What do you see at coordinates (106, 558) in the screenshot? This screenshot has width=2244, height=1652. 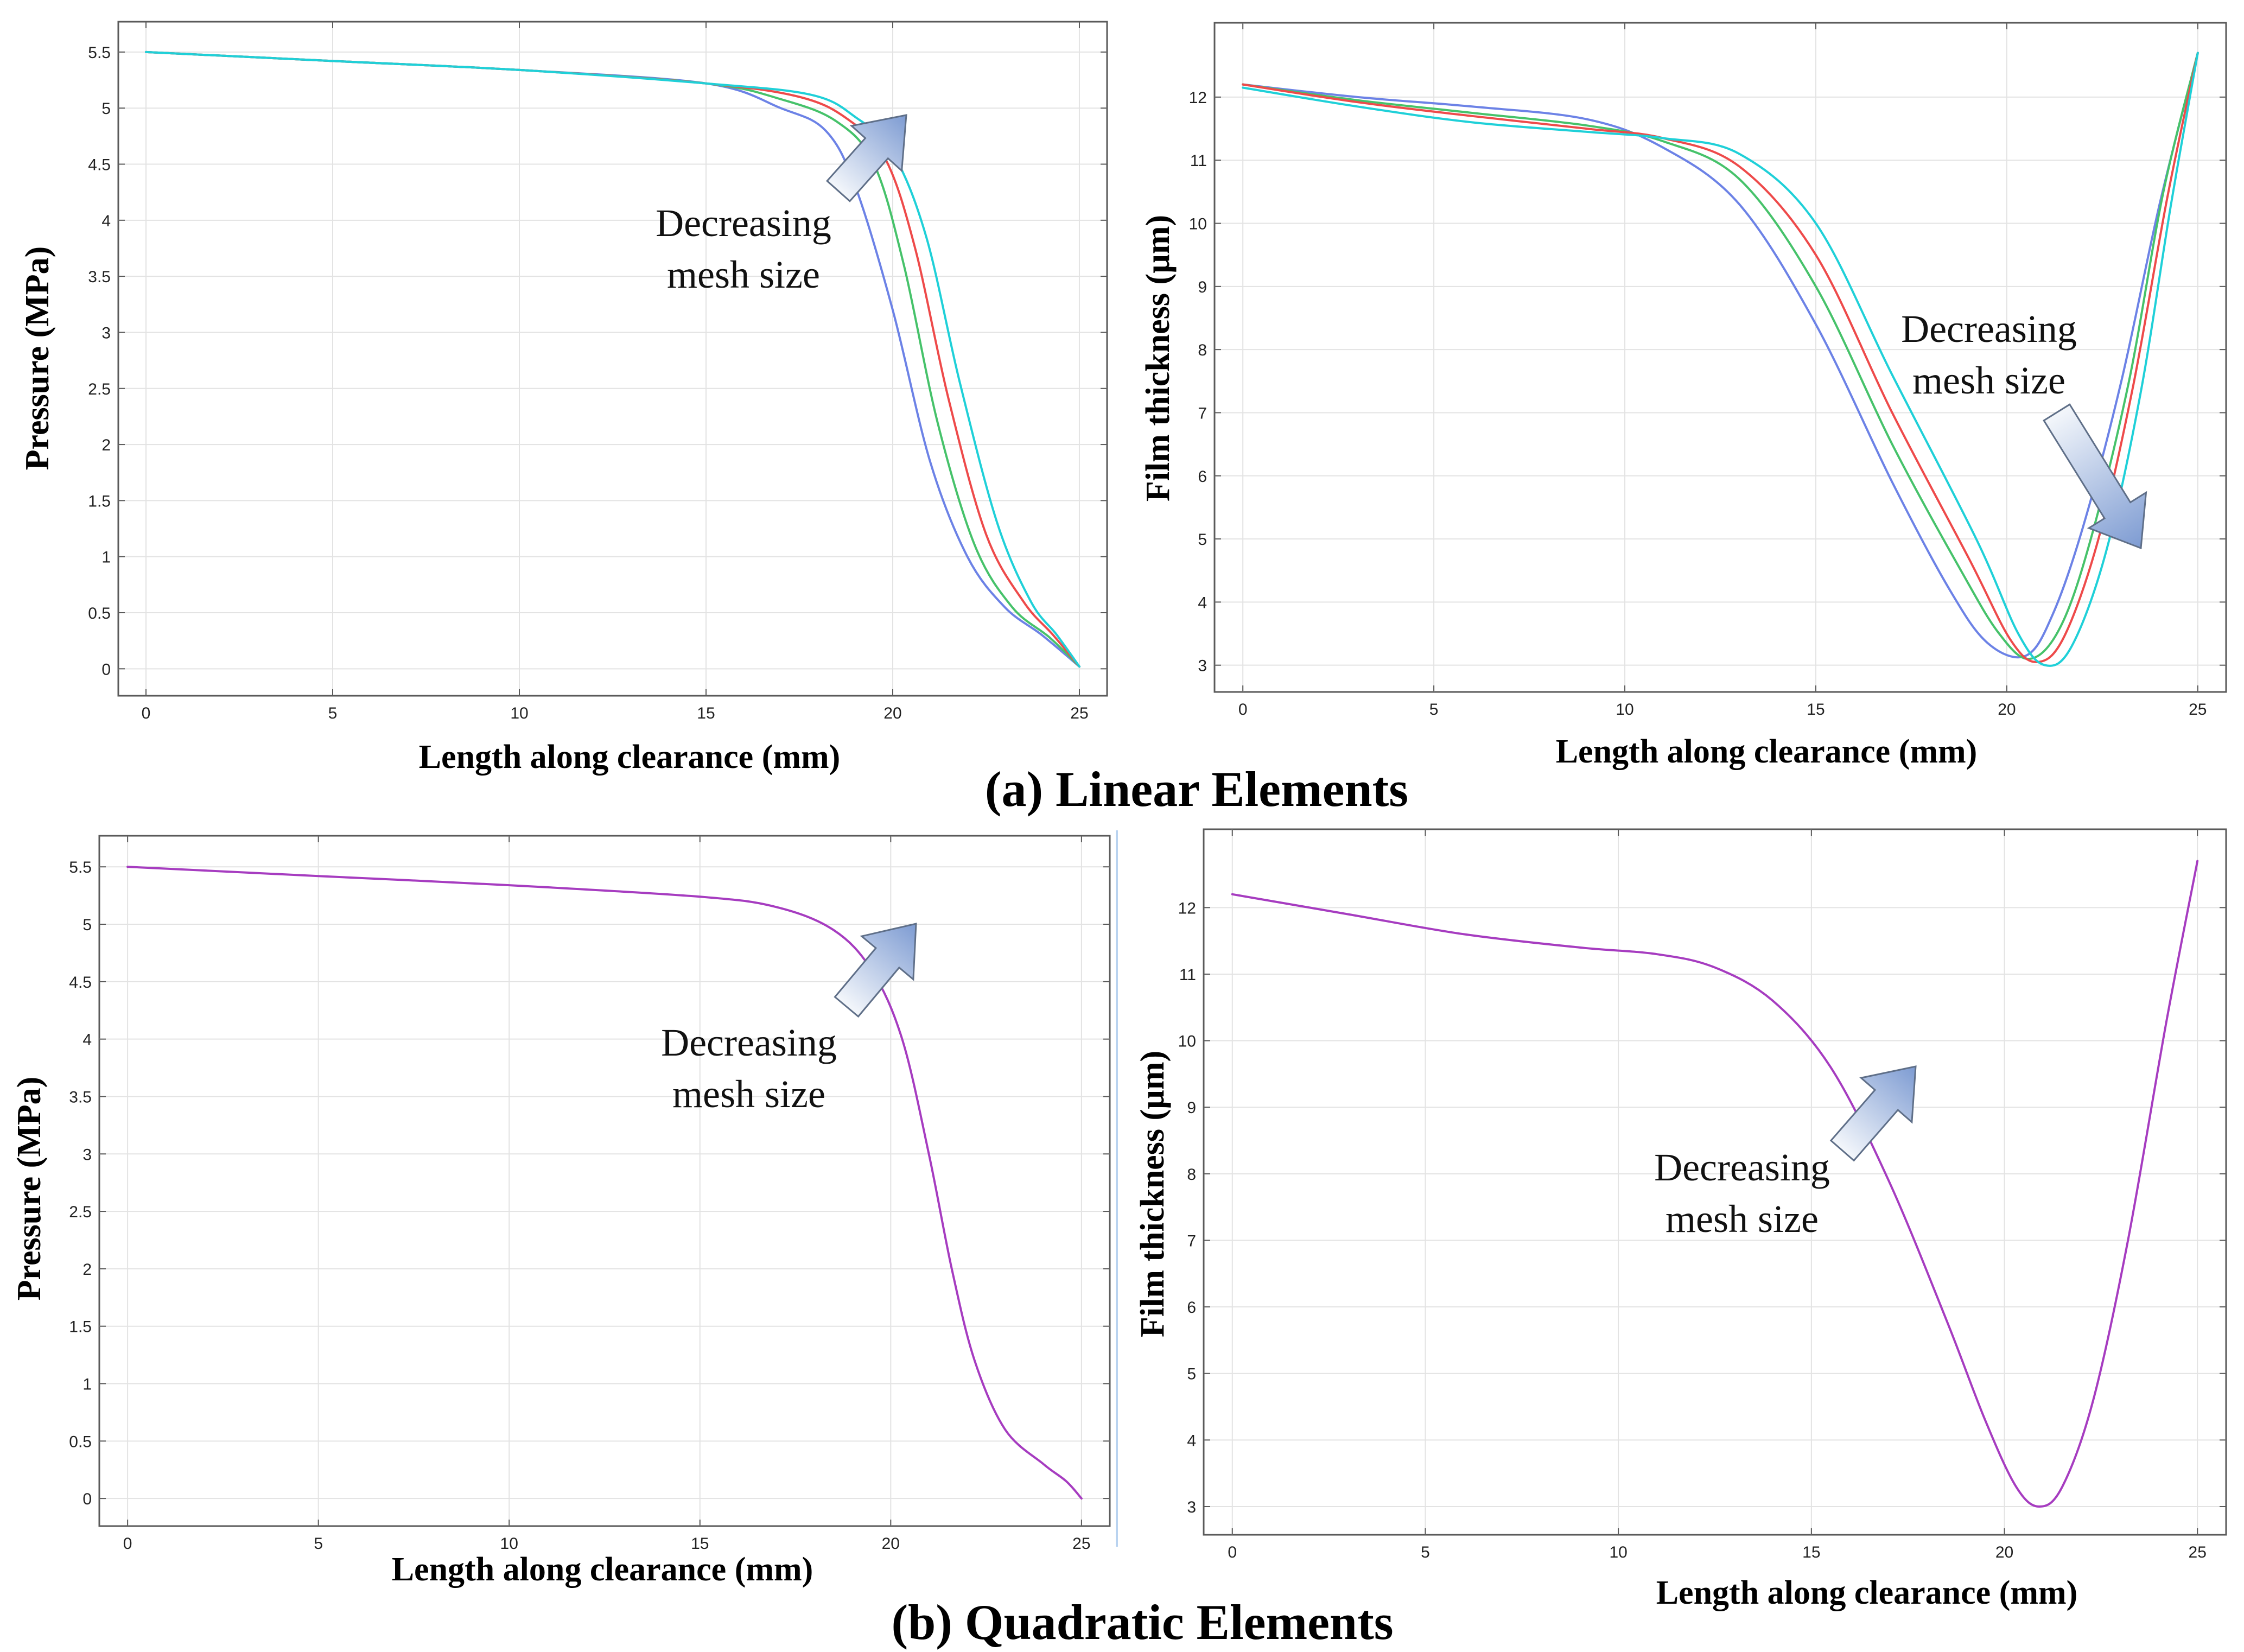 I see `y-tick-label: 1` at bounding box center [106, 558].